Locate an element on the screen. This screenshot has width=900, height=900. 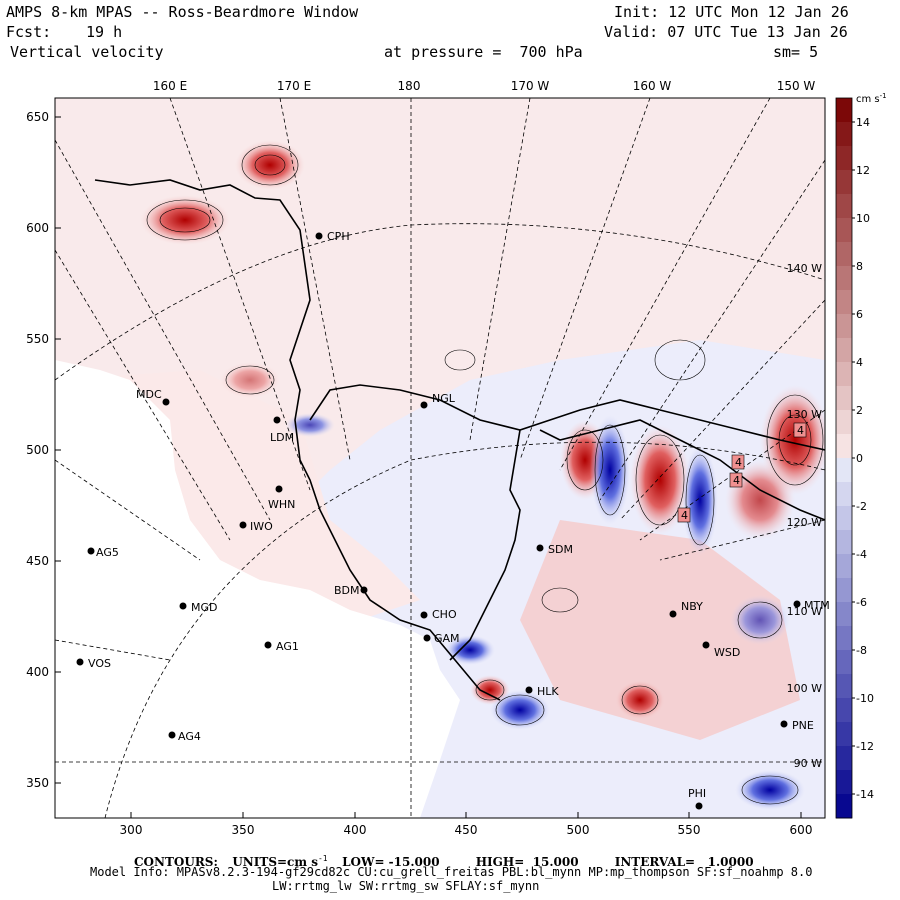
plot-title: AMPS 8-km MPAS -- Ross-Beardmore Window is located at coordinates (182, 12).